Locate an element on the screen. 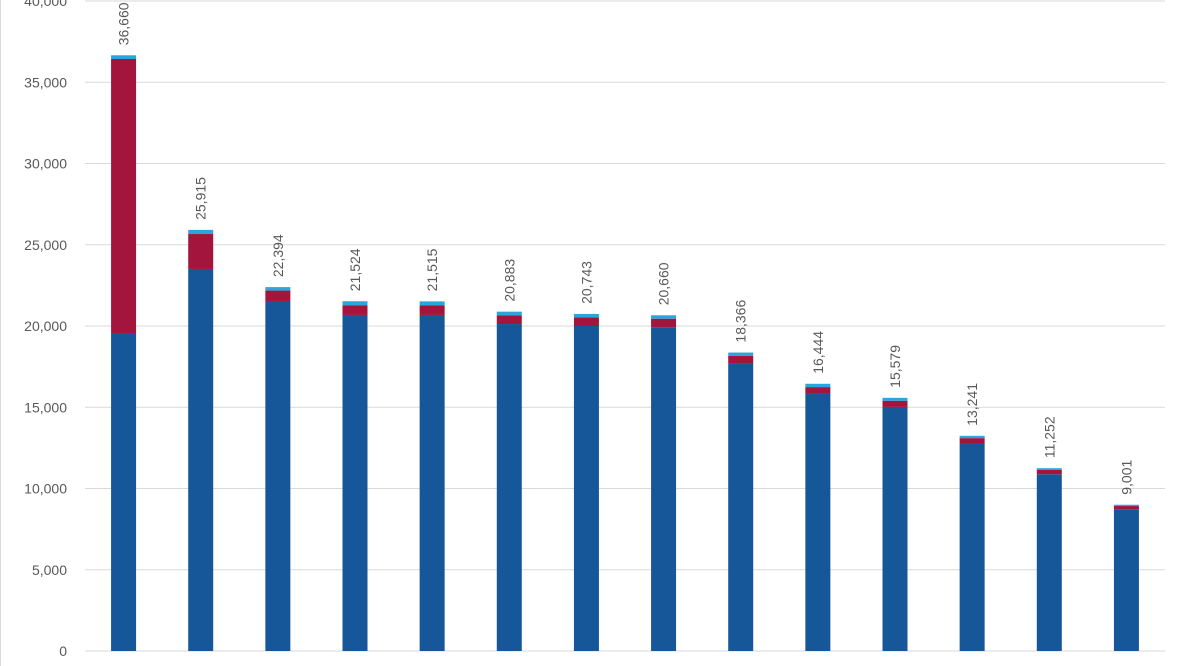  total-label: 20,883 is located at coordinates (509, 280).